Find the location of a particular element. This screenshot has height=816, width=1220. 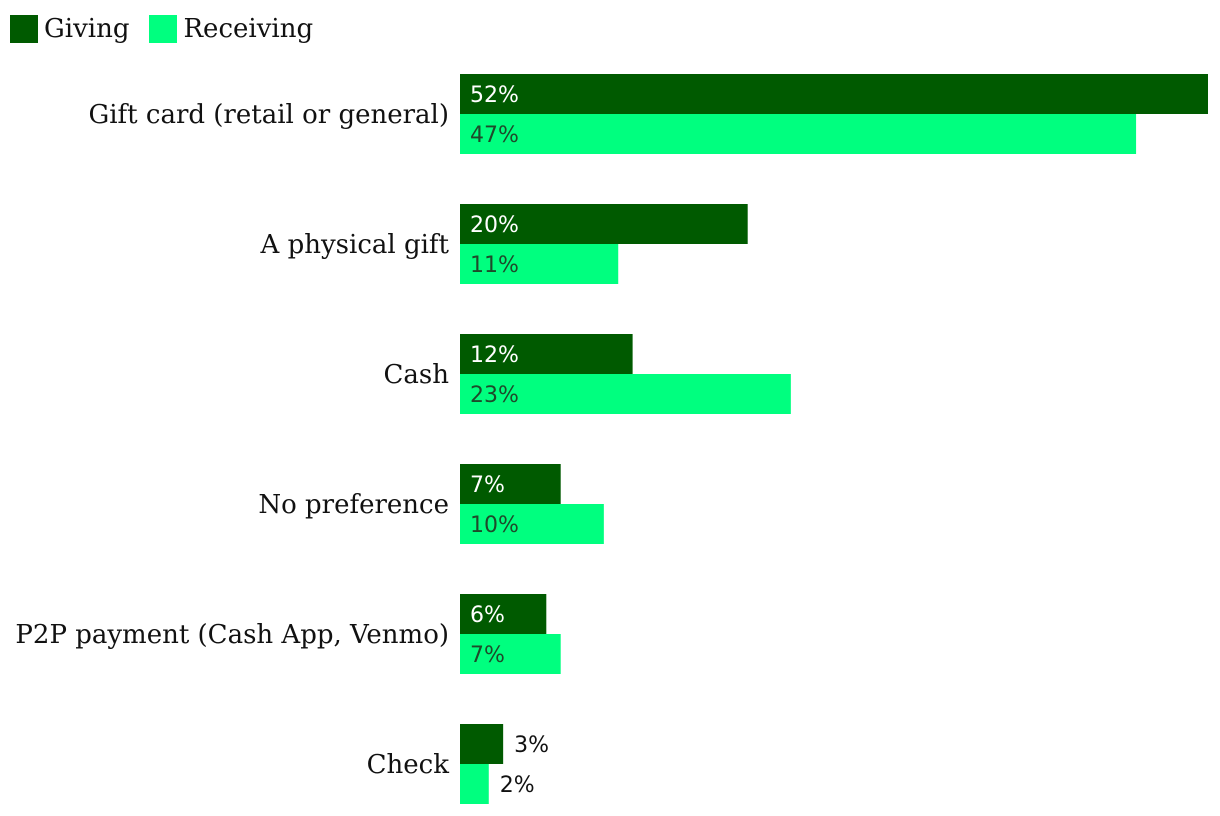

legend-item-giving: Giving is located at coordinates (69, 29).